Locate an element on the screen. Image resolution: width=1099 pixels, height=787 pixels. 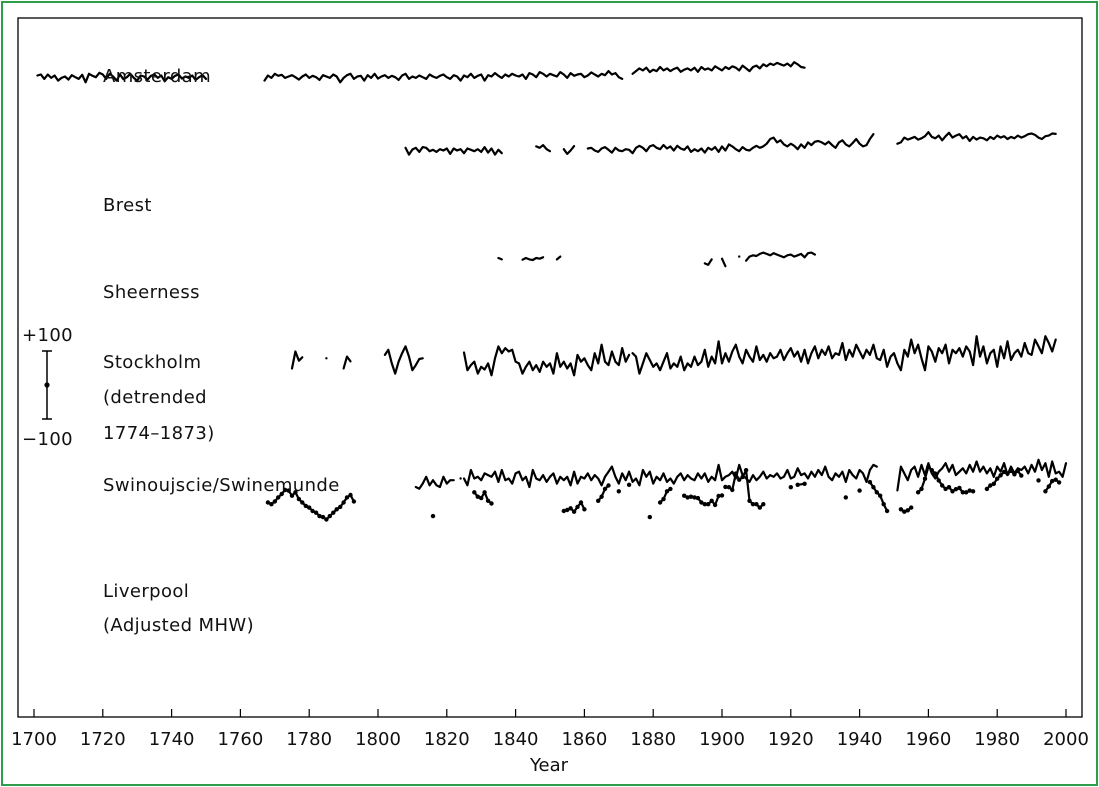
x-tick-label: 1900 is located at coordinates (722, 739).